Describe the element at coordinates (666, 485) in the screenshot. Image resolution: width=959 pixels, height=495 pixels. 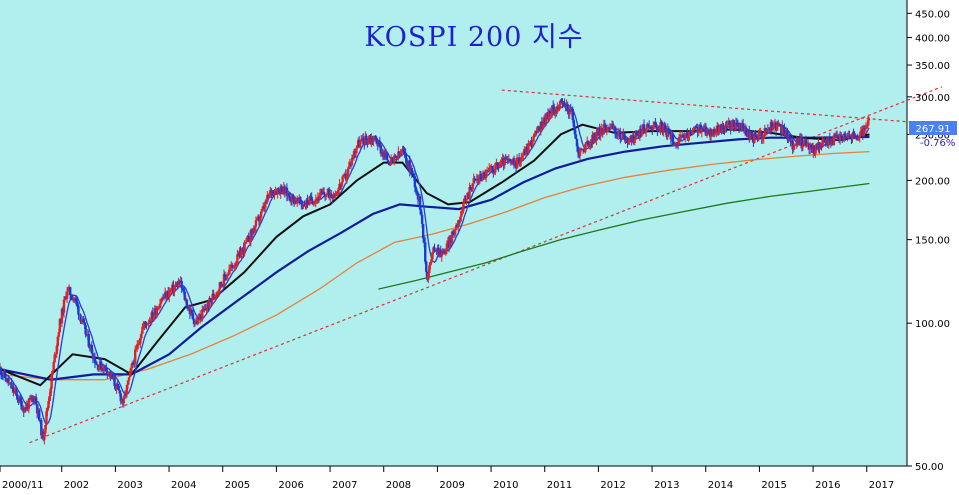
I see `x-tick-label: 2013` at that location.